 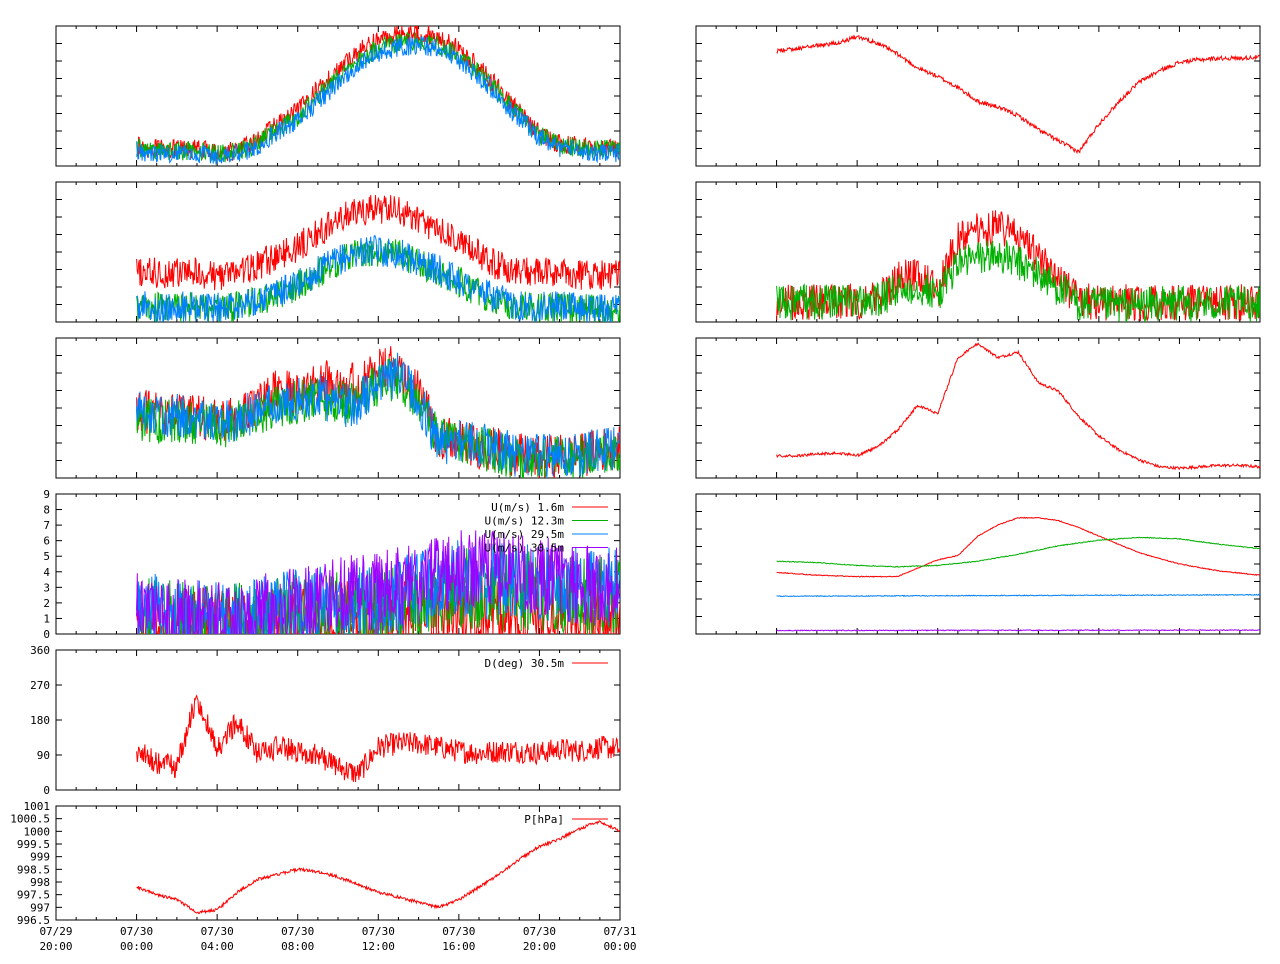 I want to click on legend-label: U(m/s) 29.5m, so click(x=525, y=534).